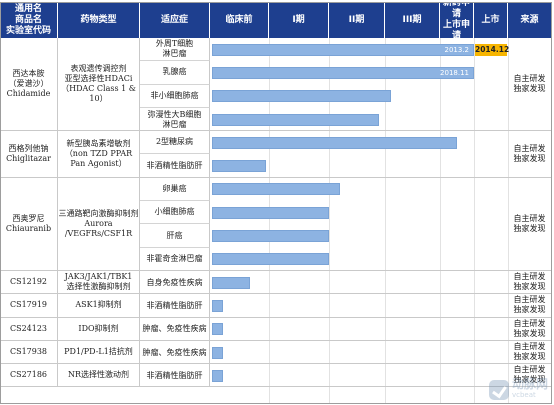  Describe the element at coordinates (276, 352) in the screenshot. I see `drug-row: CS17938 PD1/PD-L1拮抗剂 自主研发 独家发现 肿瘤、免疫性疾病` at that location.